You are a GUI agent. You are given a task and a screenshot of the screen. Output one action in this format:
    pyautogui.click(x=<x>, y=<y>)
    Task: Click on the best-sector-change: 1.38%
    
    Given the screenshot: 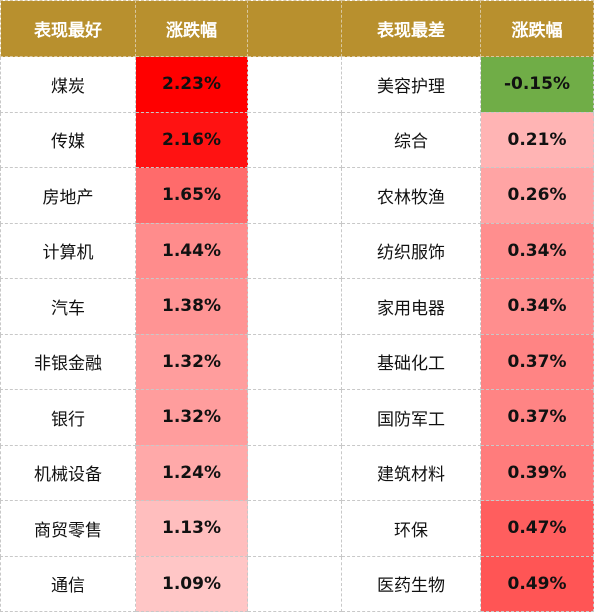 What is the action you would take?
    pyautogui.click(x=191, y=306)
    